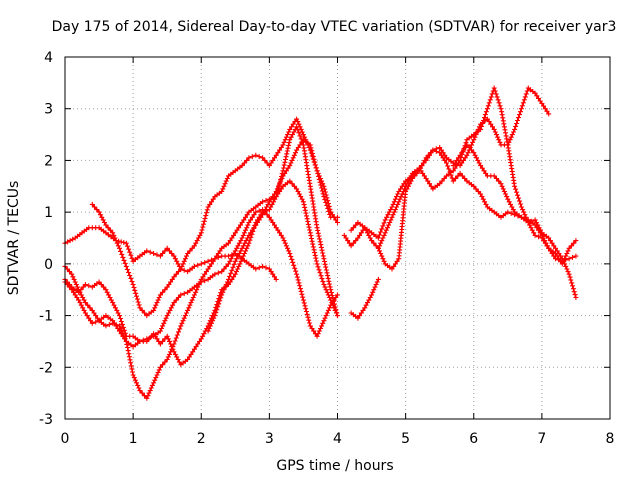  What do you see at coordinates (514, 204) in the screenshot?
I see `series-line` at bounding box center [514, 204].